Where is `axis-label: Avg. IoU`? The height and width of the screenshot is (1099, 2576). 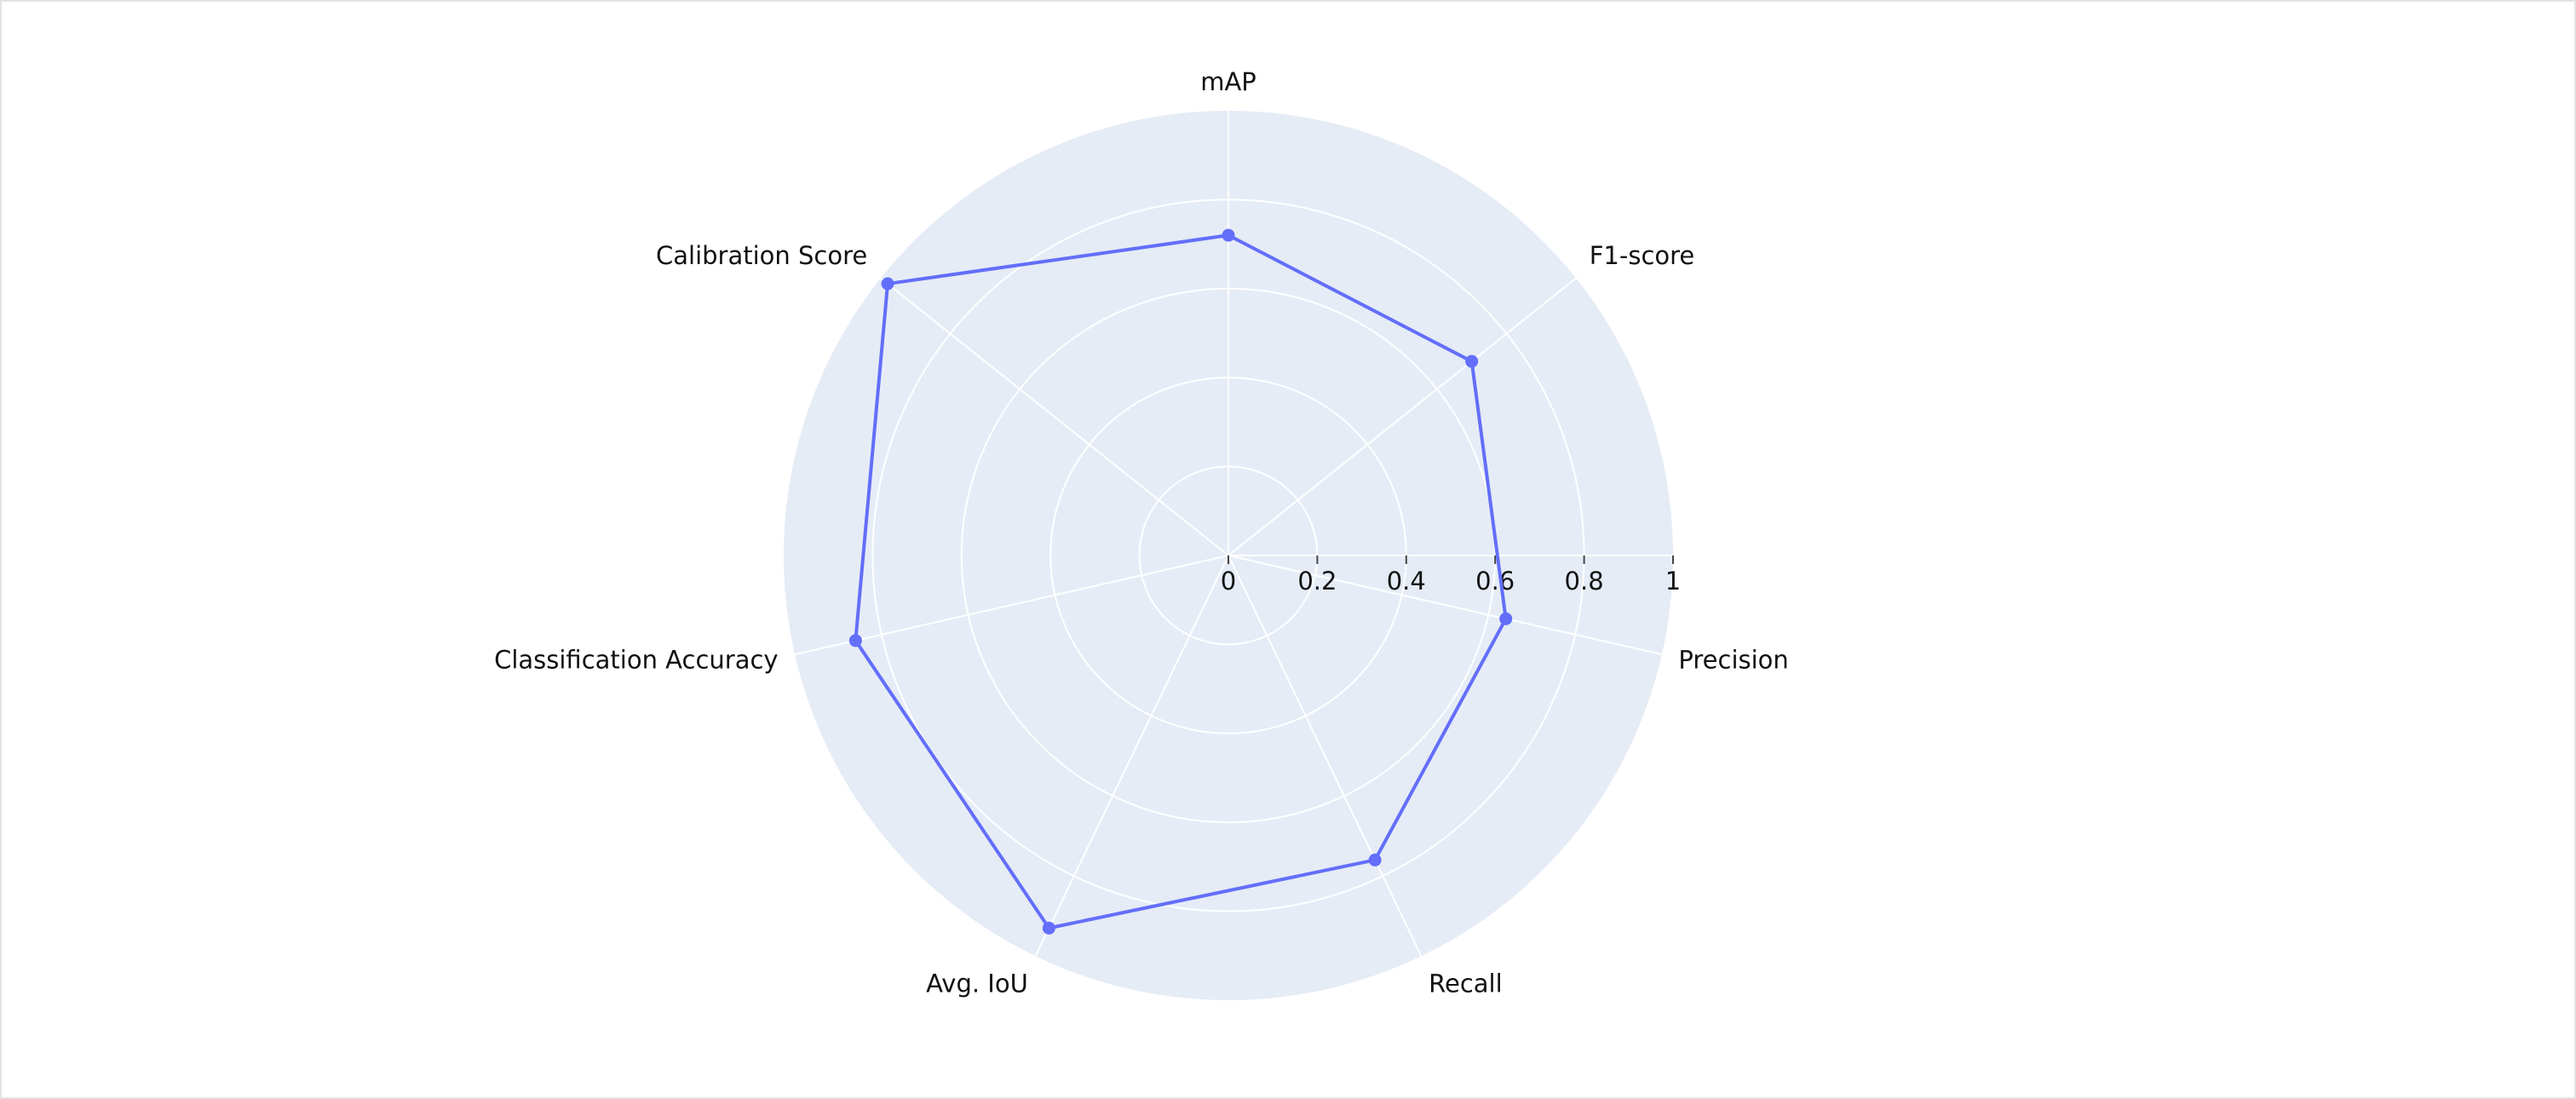 axis-label: Avg. IoU is located at coordinates (977, 984).